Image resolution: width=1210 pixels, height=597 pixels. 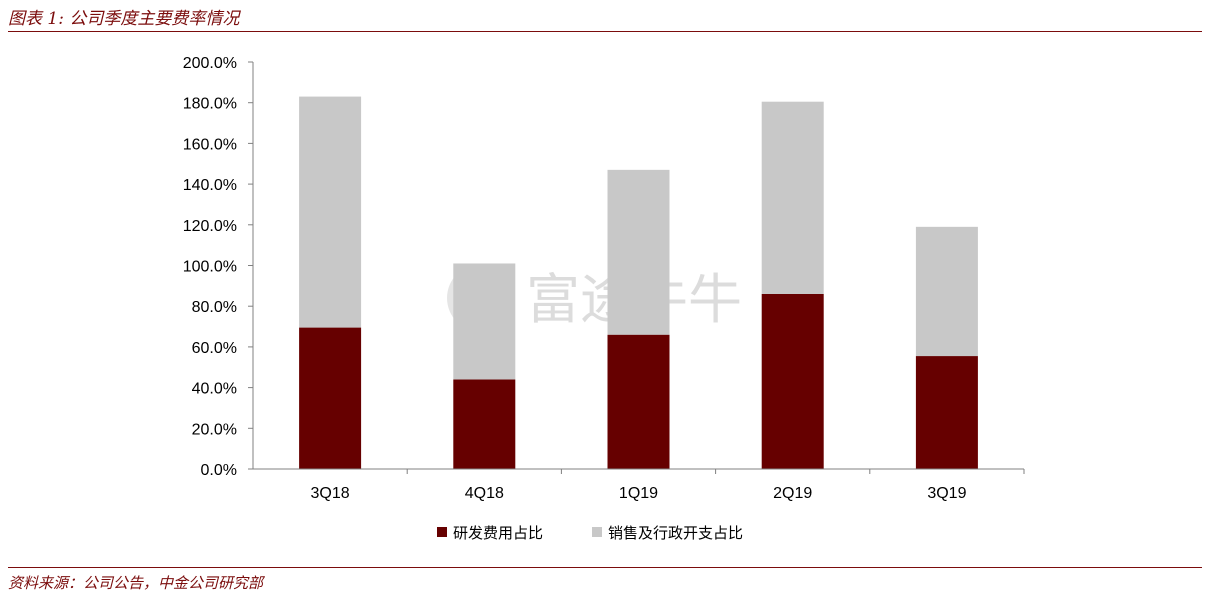 What do you see at coordinates (210, 144) in the screenshot?
I see `y-tick-label: 160.0%` at bounding box center [210, 144].